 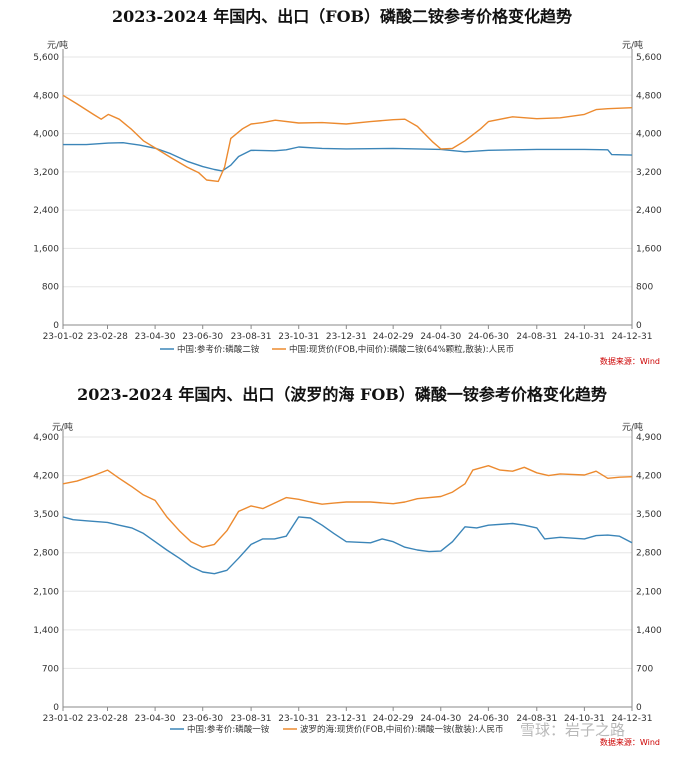 I want to click on watermark: 雪球：岩子之路, so click(x=572, y=730).